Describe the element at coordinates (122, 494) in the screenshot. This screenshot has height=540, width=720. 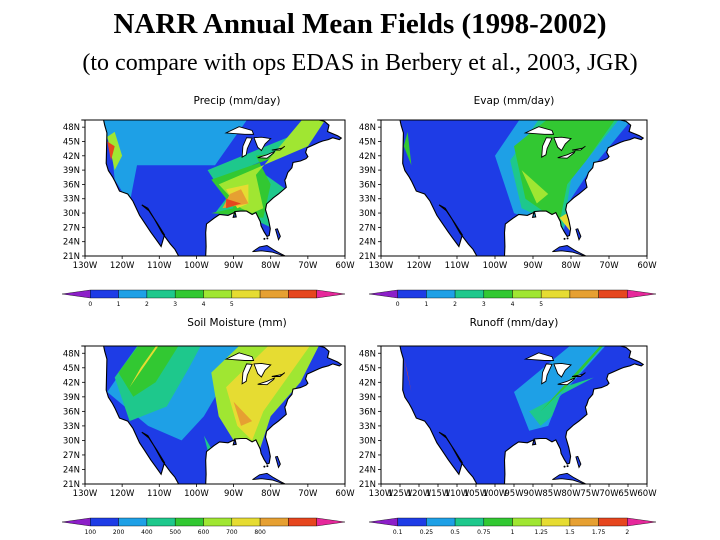
I see `x-tick-label: 120W` at that location.